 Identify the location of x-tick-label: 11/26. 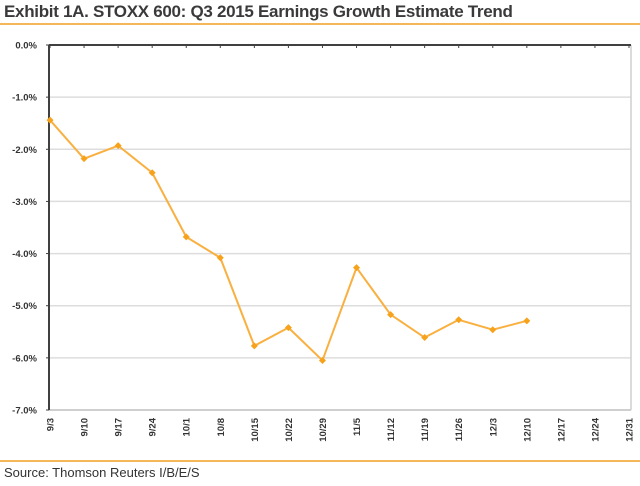
(459, 429).